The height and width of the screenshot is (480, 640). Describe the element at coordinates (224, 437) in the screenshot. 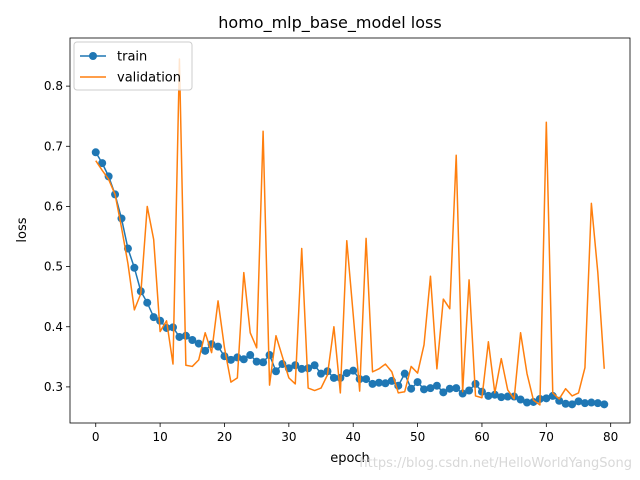

I see `x-tick-label: 20` at that location.